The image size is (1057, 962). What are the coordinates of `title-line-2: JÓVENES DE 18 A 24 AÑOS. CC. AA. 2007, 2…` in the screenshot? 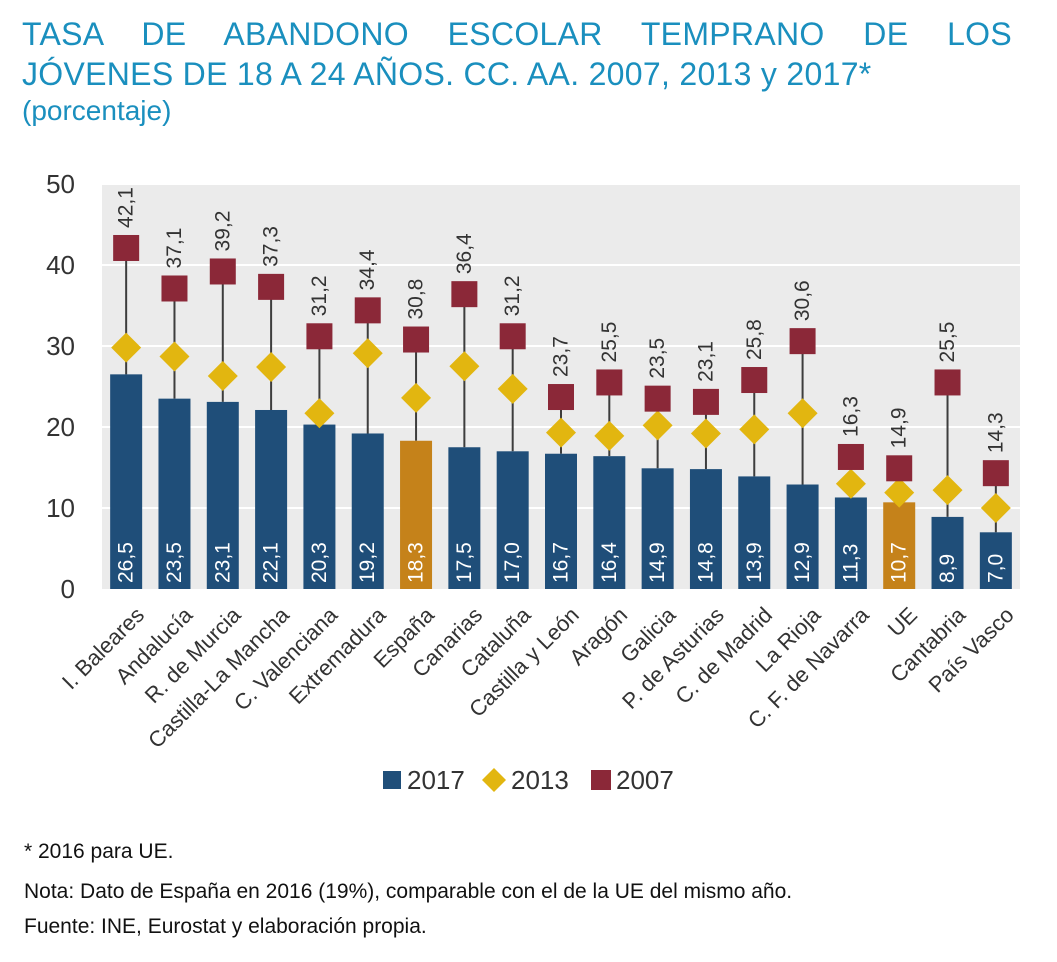 It's located at (447, 74).